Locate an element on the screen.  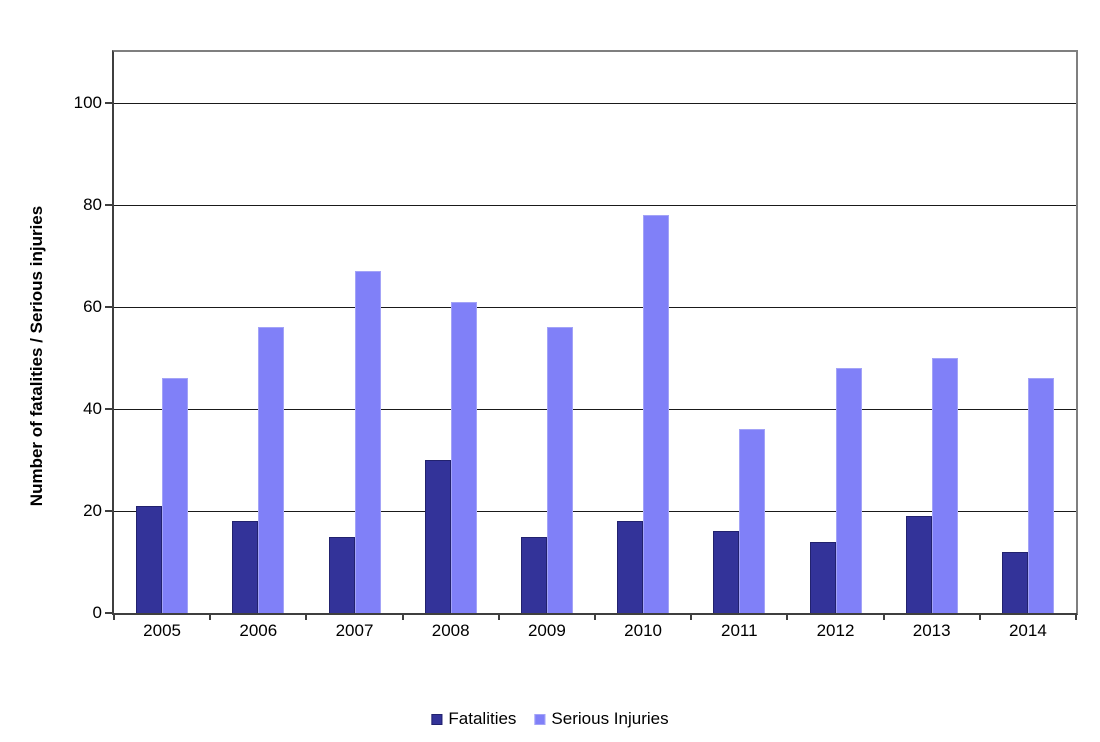
y-axis-title: Number of fatalities / Serious injuries is located at coordinates (36, 356).